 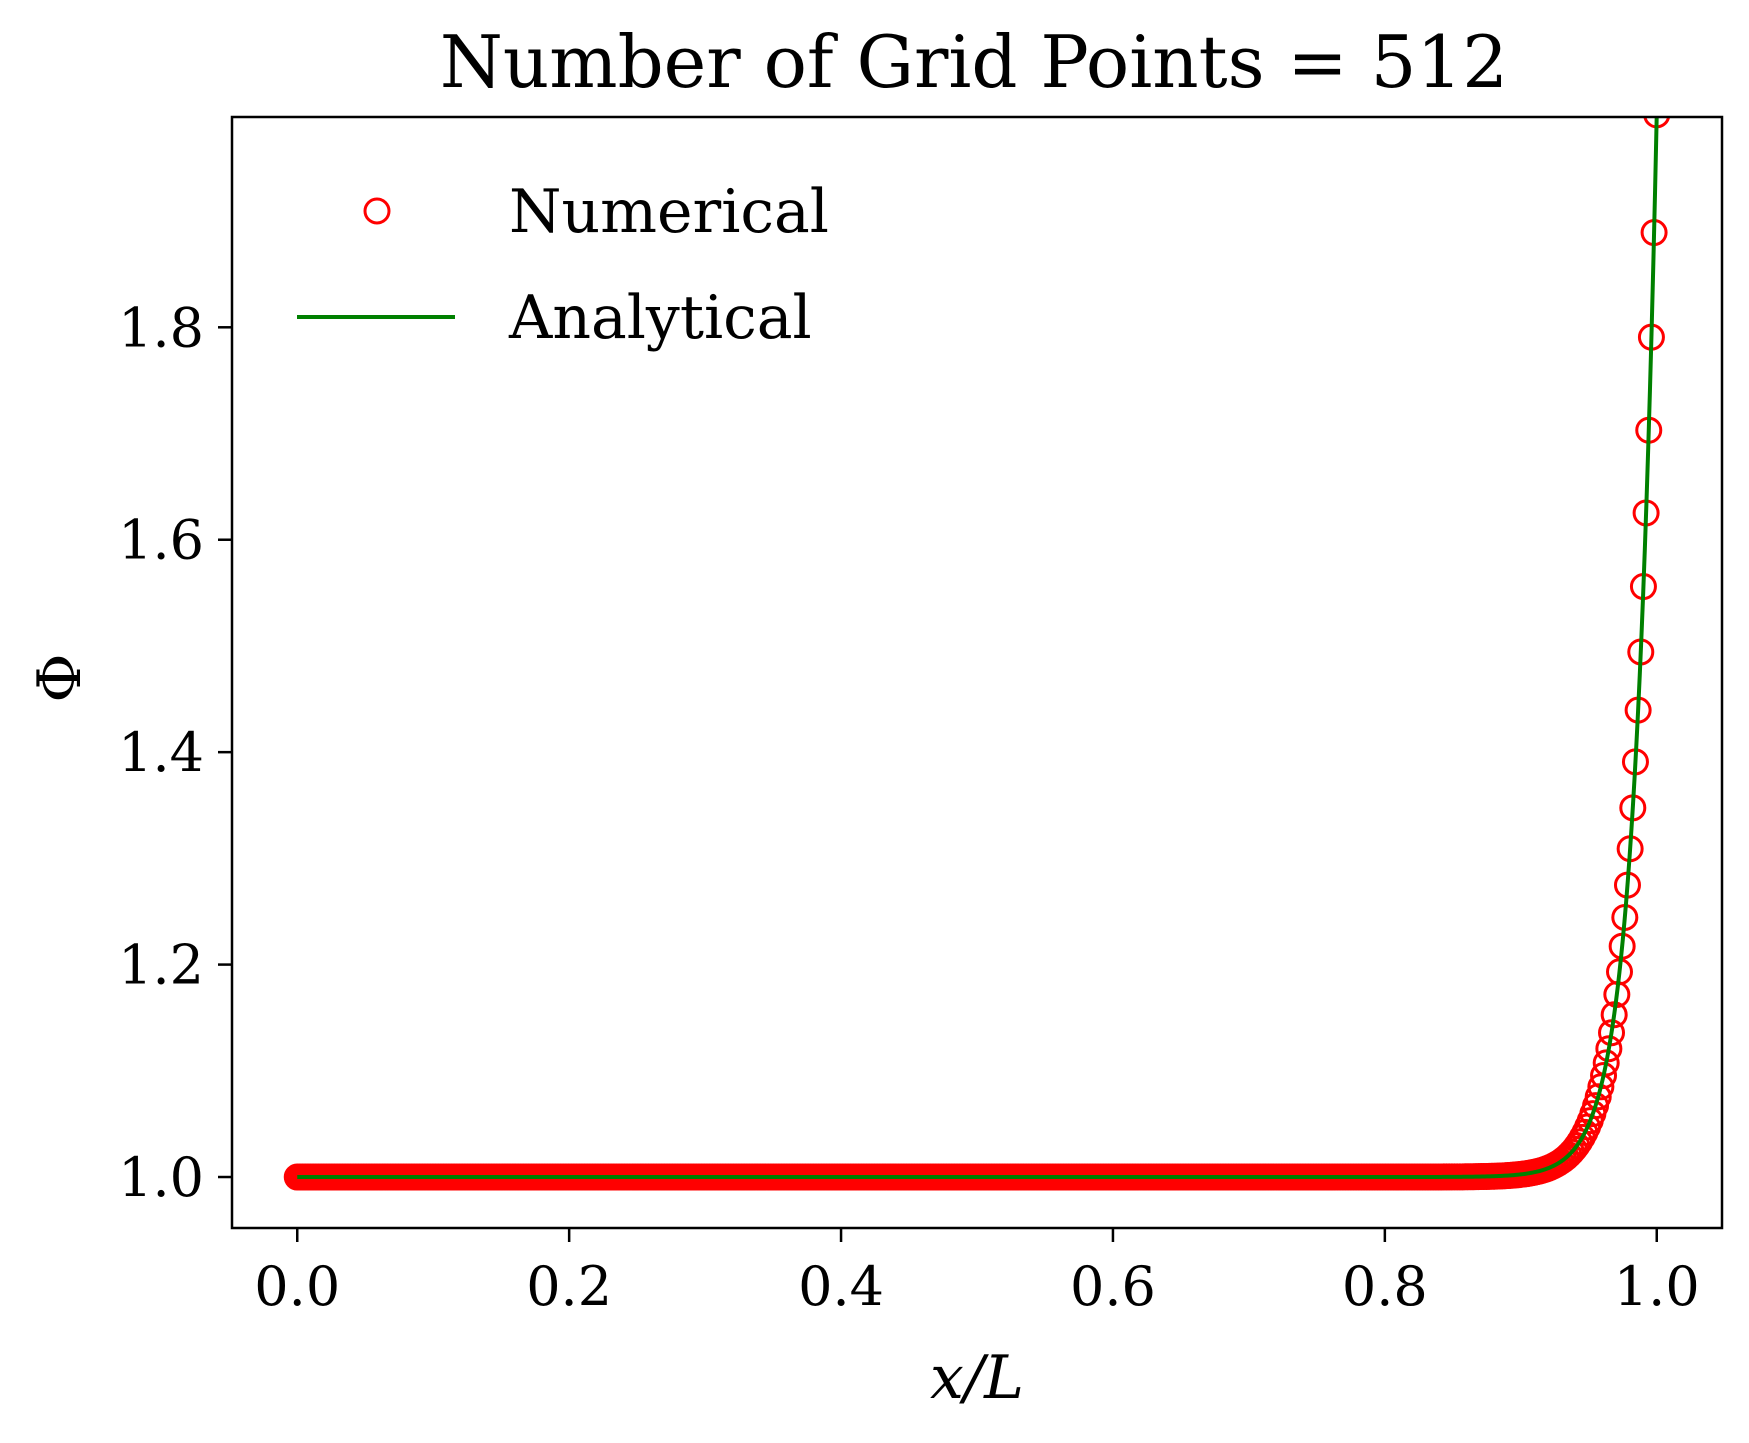 I want to click on x-tick-label: 0.8, so click(x=1385, y=1286).